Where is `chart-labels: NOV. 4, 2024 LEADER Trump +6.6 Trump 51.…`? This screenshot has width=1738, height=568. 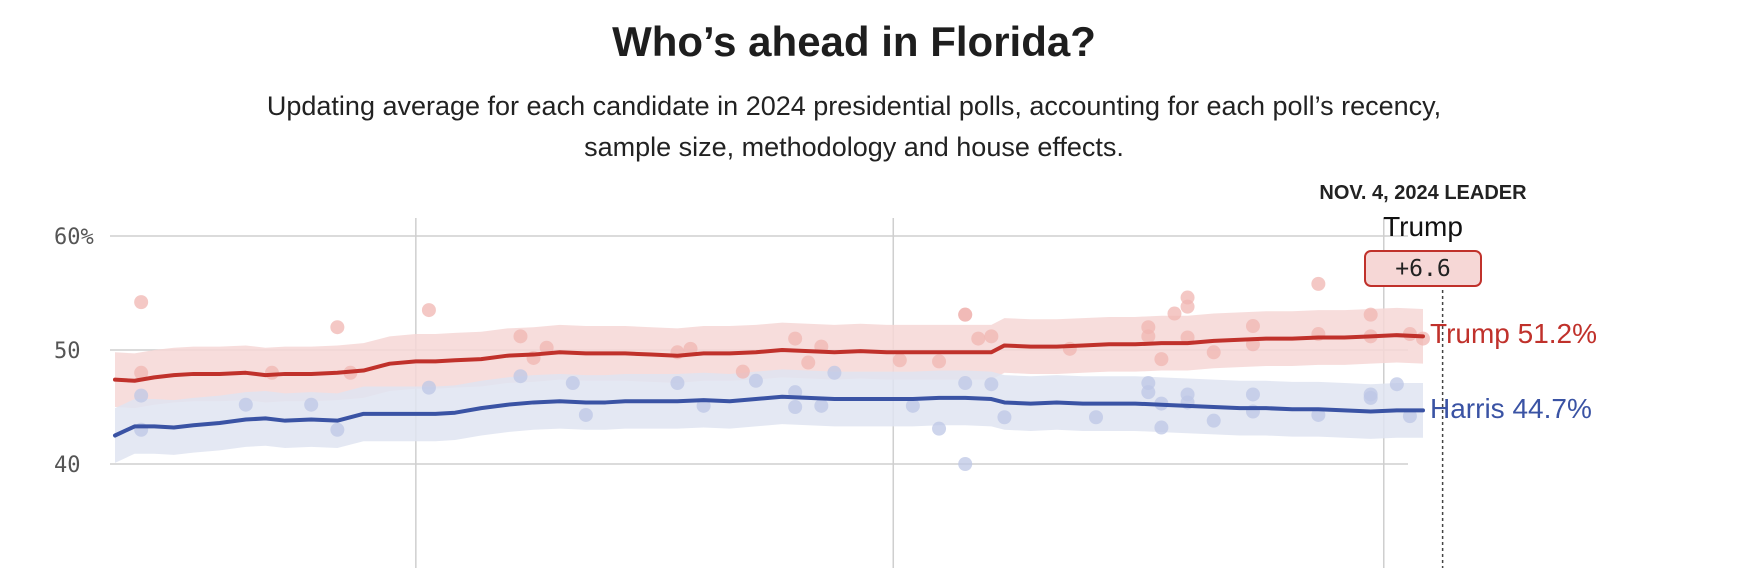
chart-labels: NOV. 4, 2024 LEADER Trump +6.6 Trump 51.… is located at coordinates (1458, 303).